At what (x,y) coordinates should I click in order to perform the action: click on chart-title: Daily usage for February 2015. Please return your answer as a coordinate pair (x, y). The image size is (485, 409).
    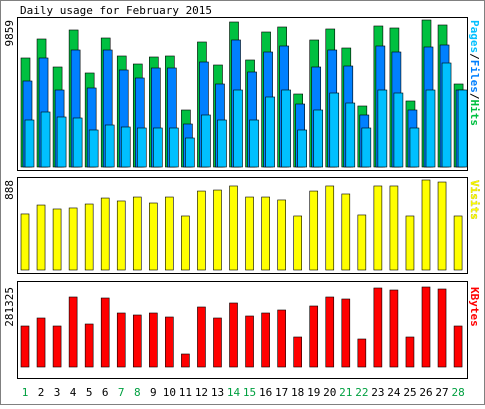
    Looking at the image, I should click on (116, 10).